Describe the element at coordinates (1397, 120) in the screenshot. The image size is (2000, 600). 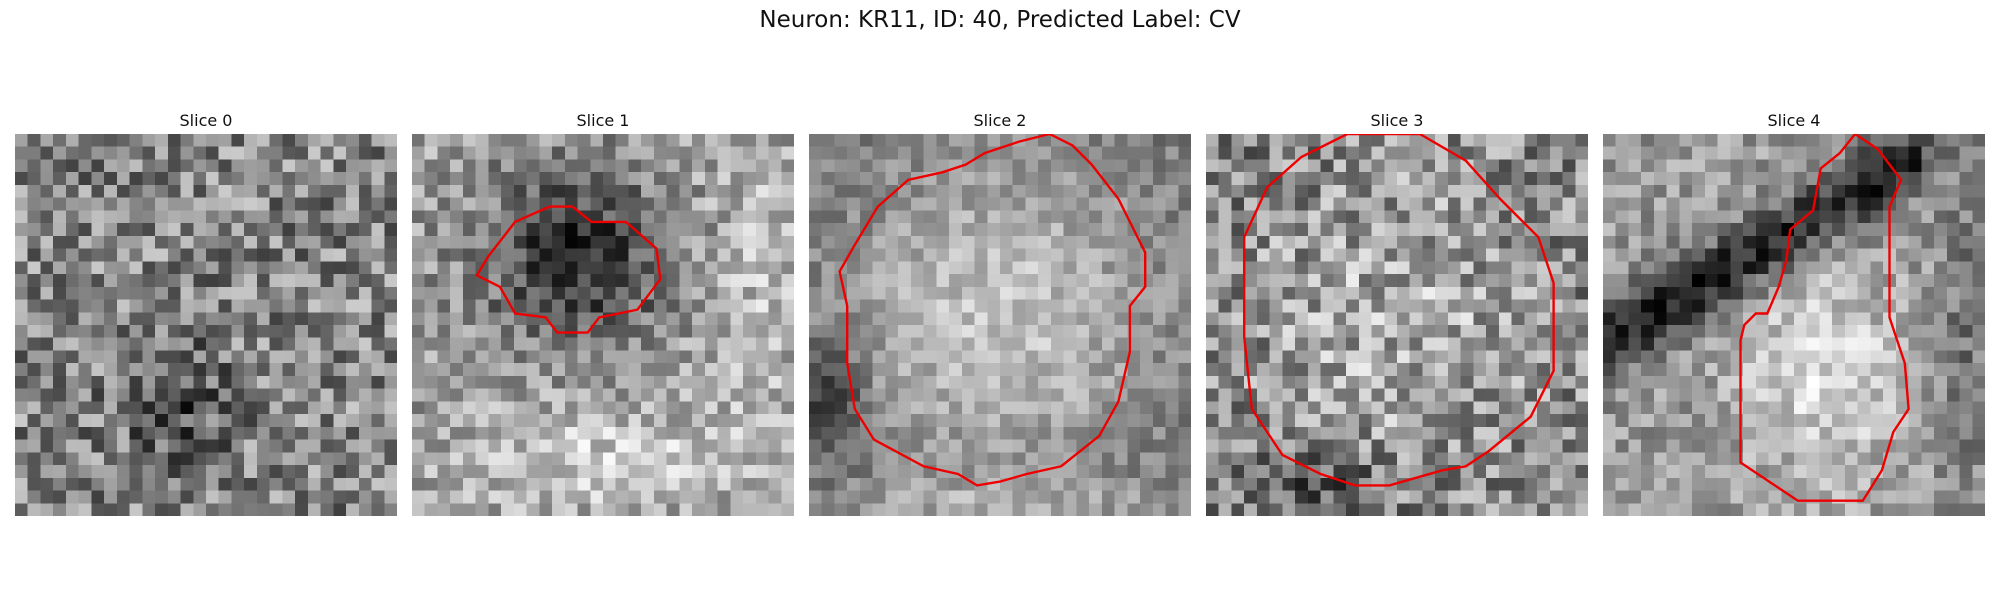
I see `slice-title-3: Slice 3` at that location.